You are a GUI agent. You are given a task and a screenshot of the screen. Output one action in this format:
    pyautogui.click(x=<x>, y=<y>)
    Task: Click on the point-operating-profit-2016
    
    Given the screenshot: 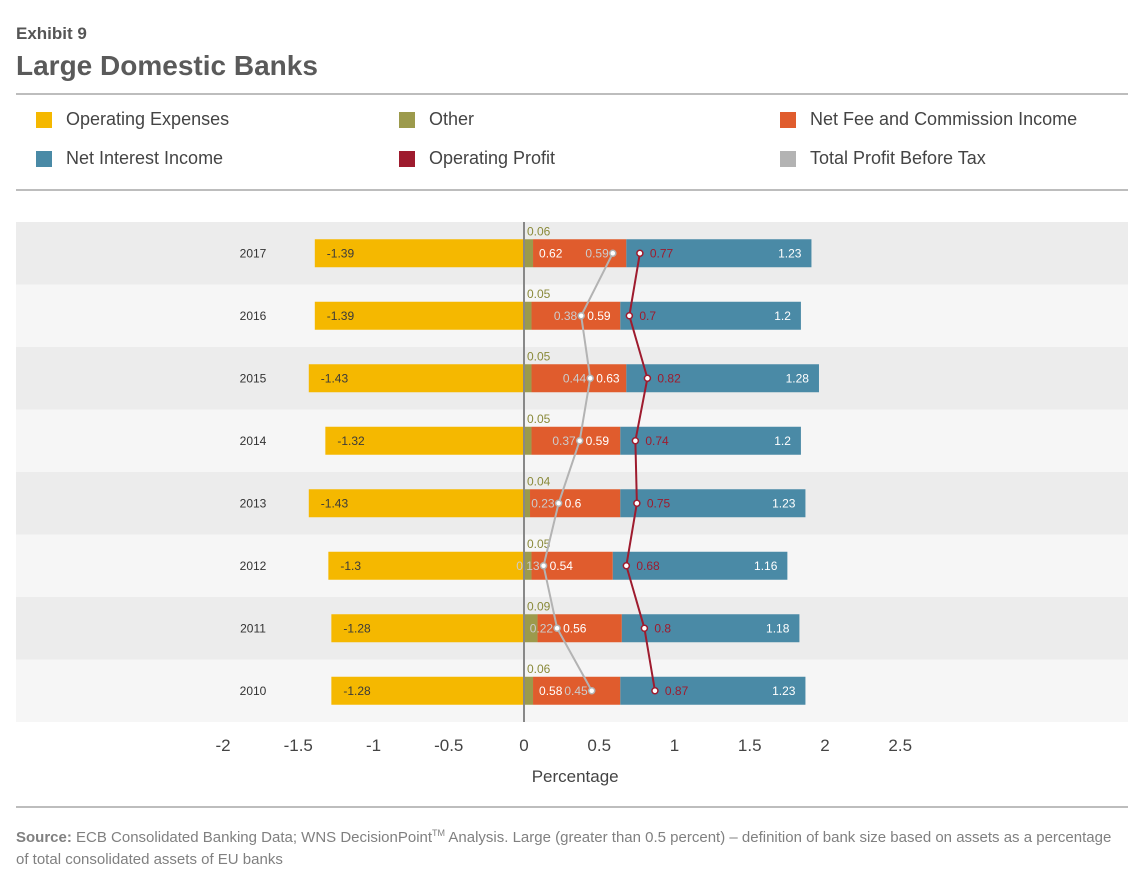 What is the action you would take?
    pyautogui.click(x=629, y=316)
    